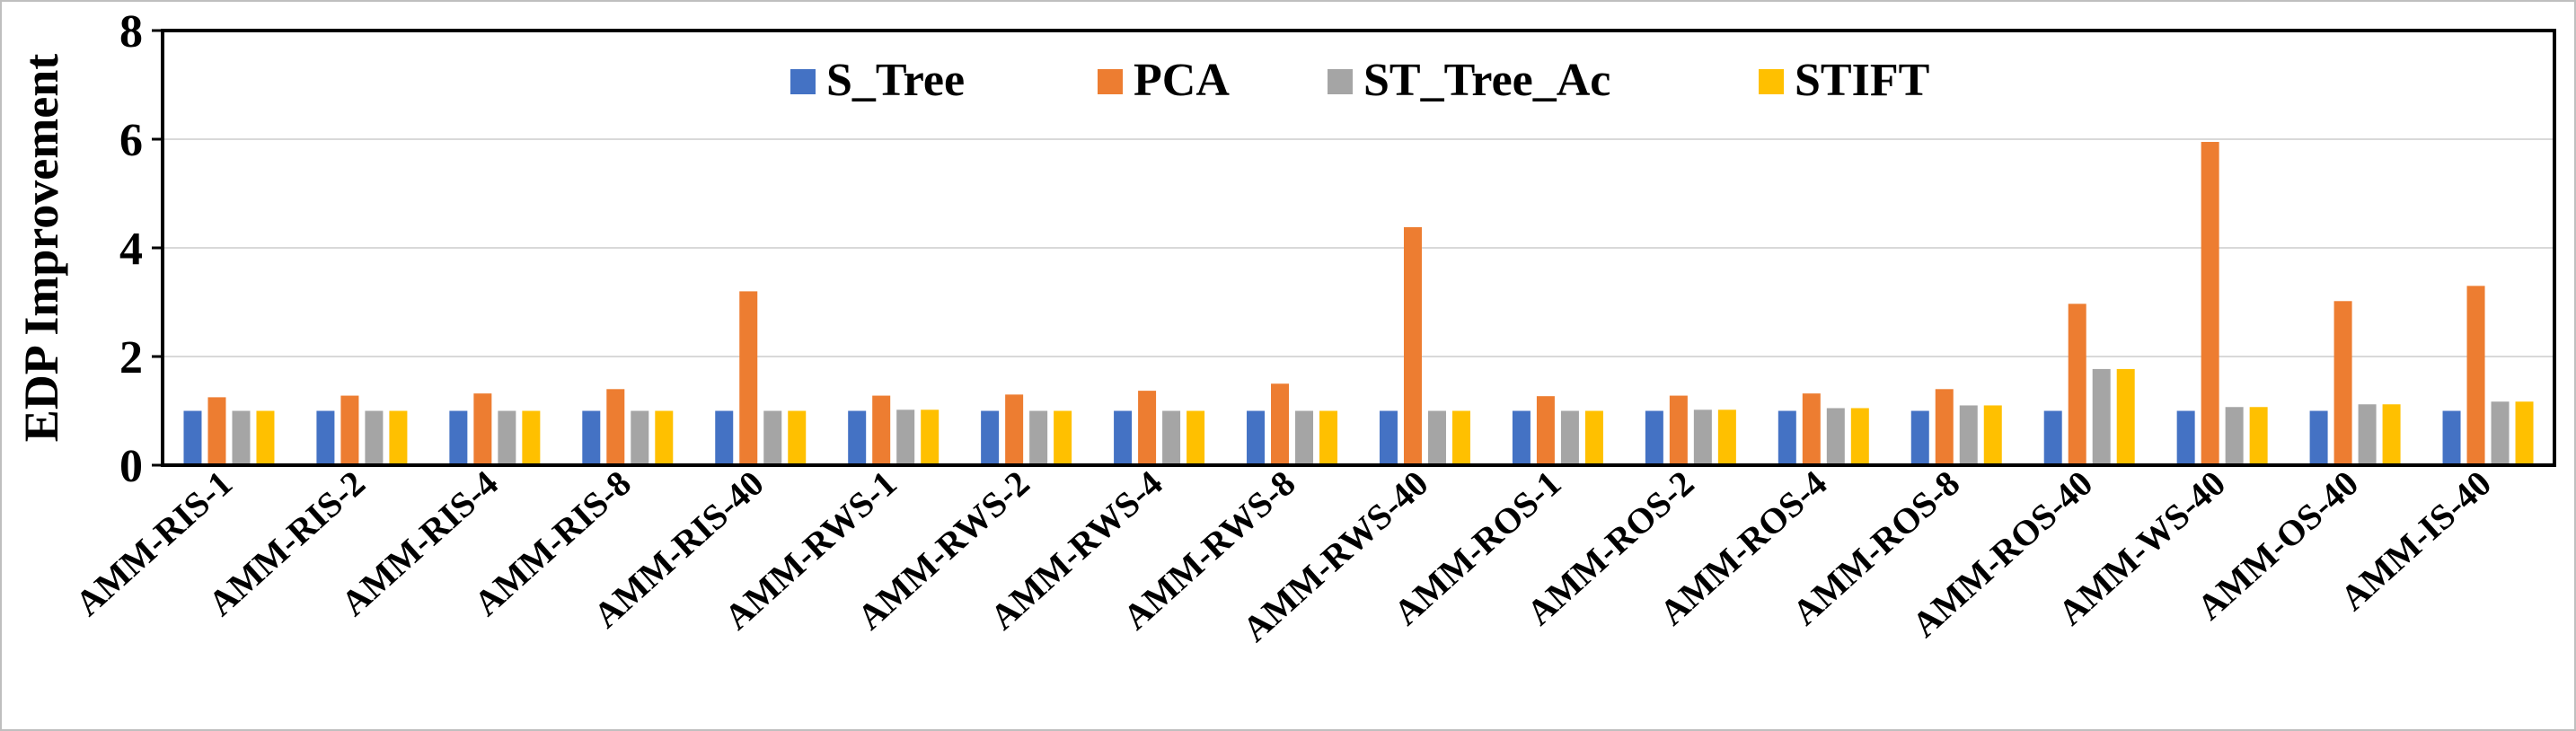  What do you see at coordinates (895, 80) in the screenshot?
I see `legend-label: S_Tree` at bounding box center [895, 80].